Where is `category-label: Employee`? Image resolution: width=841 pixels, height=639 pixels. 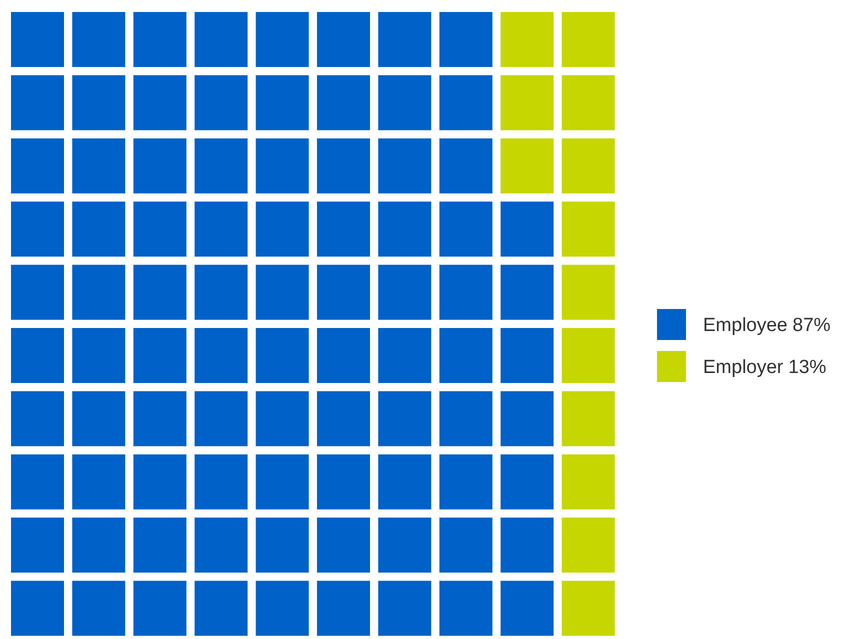
category-label: Employee is located at coordinates (745, 325).